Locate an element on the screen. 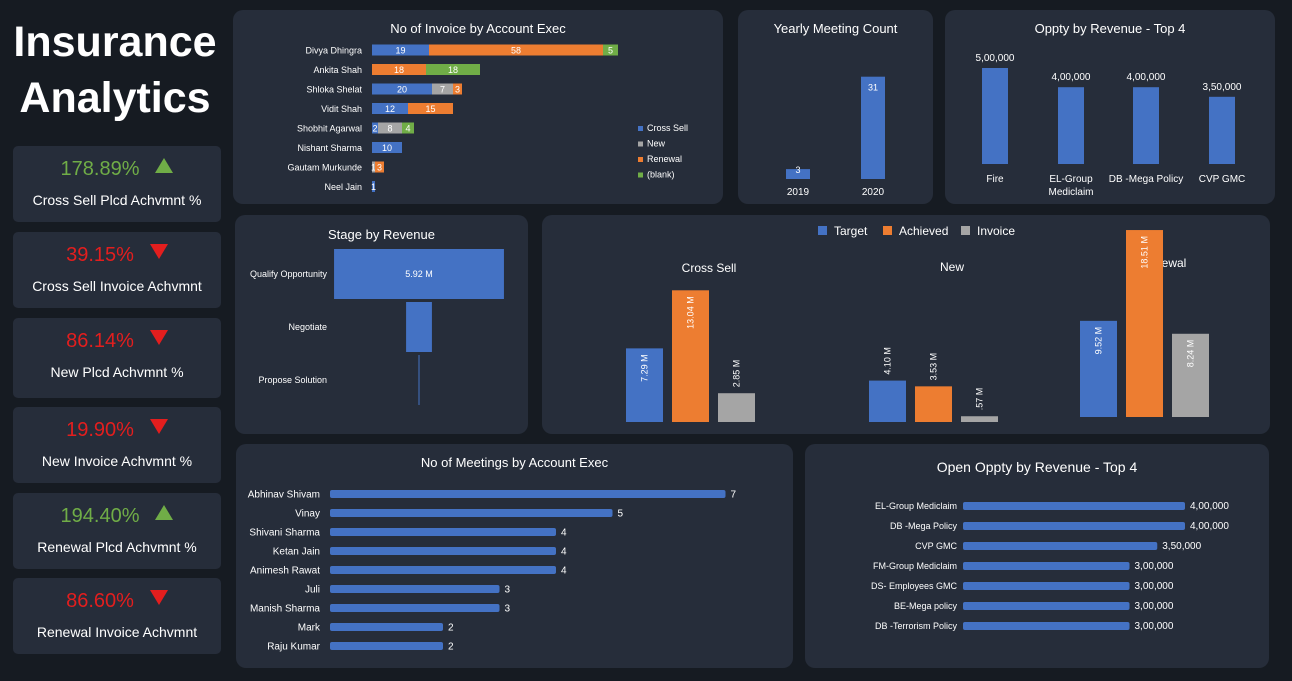  data-label-shloka-shelat-renewal: 3 is located at coordinates (457, 90).